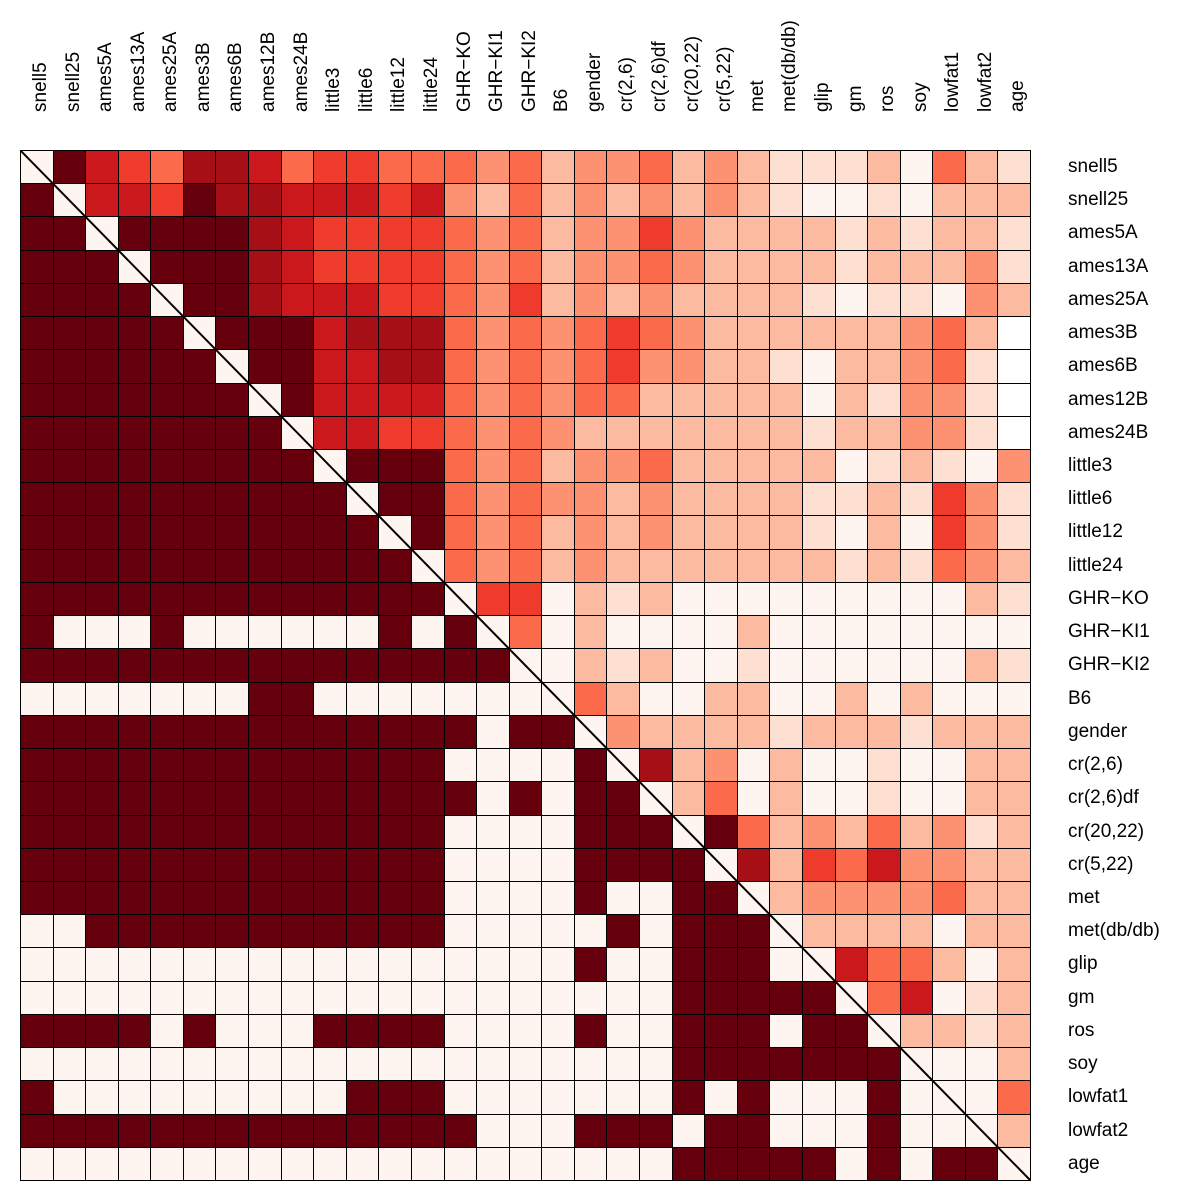 The width and height of the screenshot is (1200, 1200). What do you see at coordinates (1081, 997) in the screenshot?
I see `row-label: gm` at bounding box center [1081, 997].